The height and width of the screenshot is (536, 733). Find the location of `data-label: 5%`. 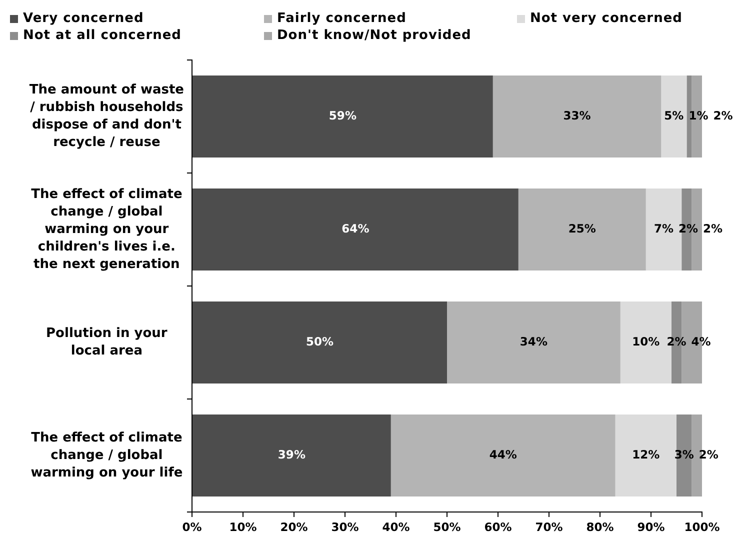

data-label: 5% is located at coordinates (674, 115).